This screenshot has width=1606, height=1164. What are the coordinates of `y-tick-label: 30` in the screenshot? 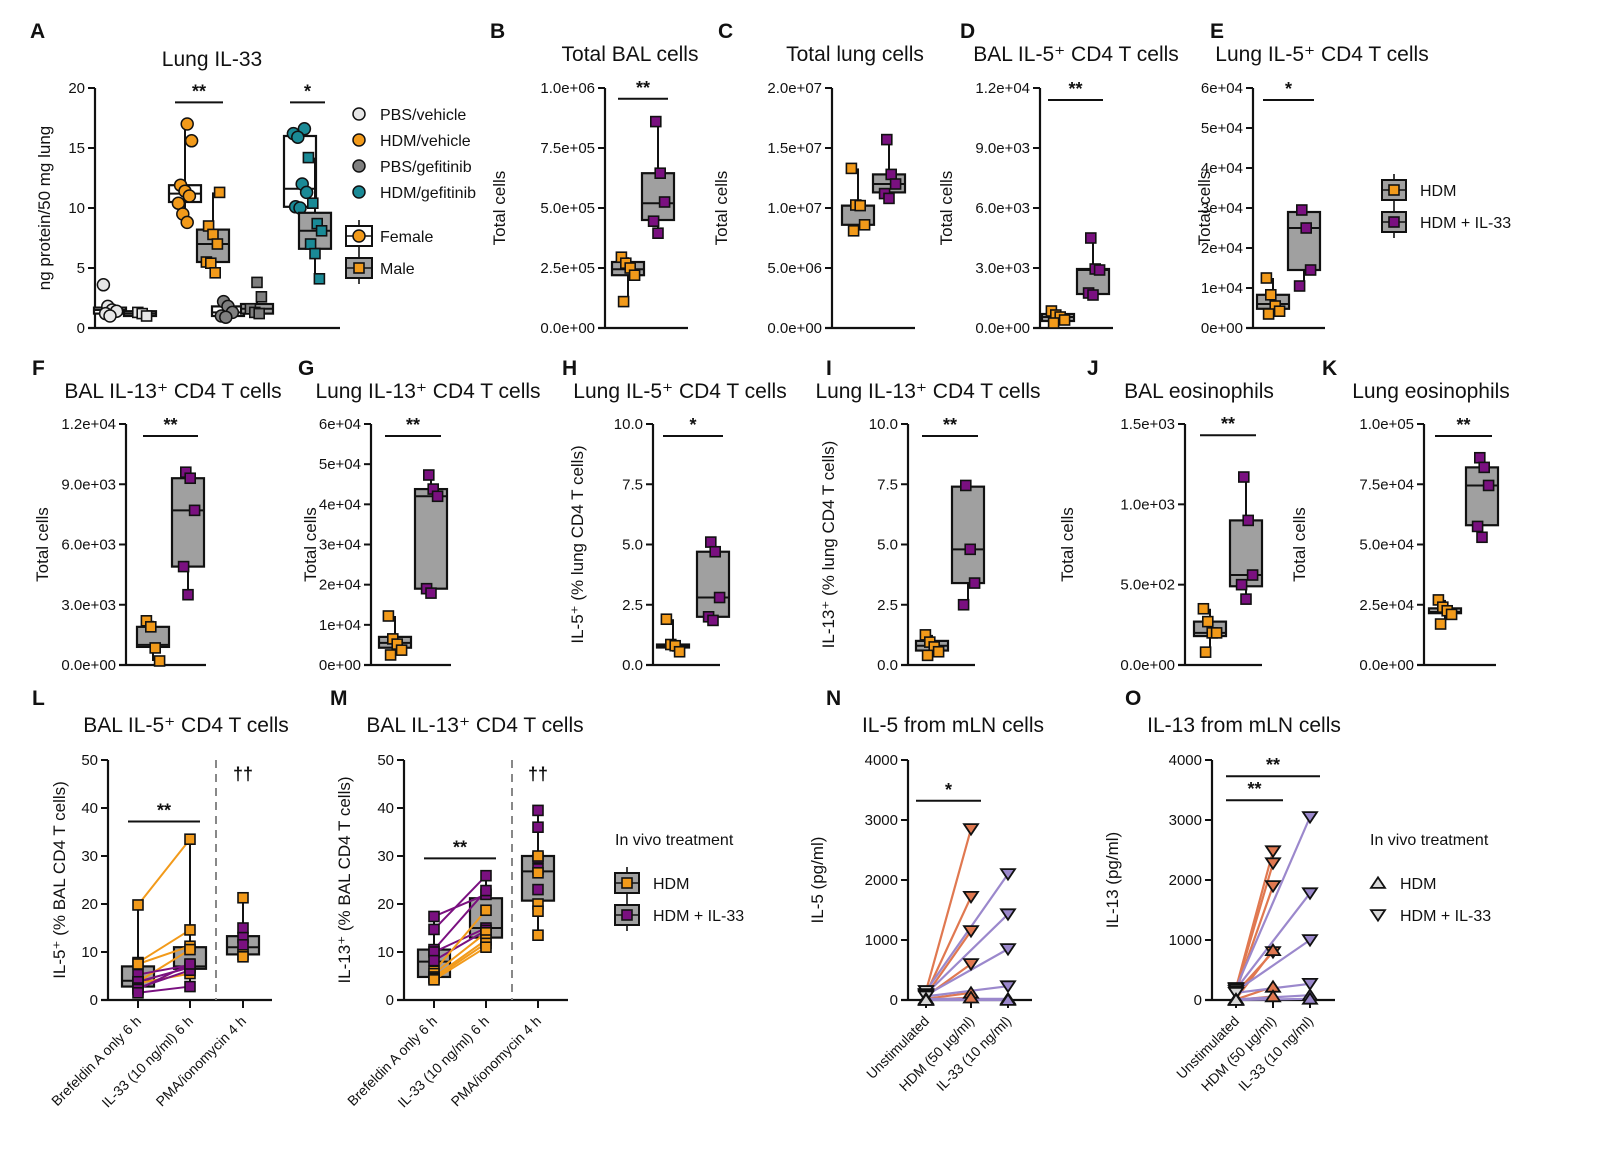 It's located at (89, 856).